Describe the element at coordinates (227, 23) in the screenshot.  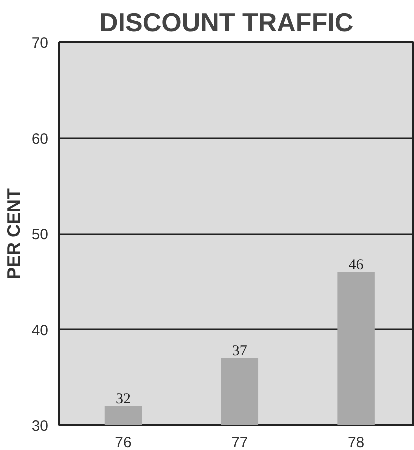
I see `chart-title: DISCOUNT TRAFFIC` at that location.